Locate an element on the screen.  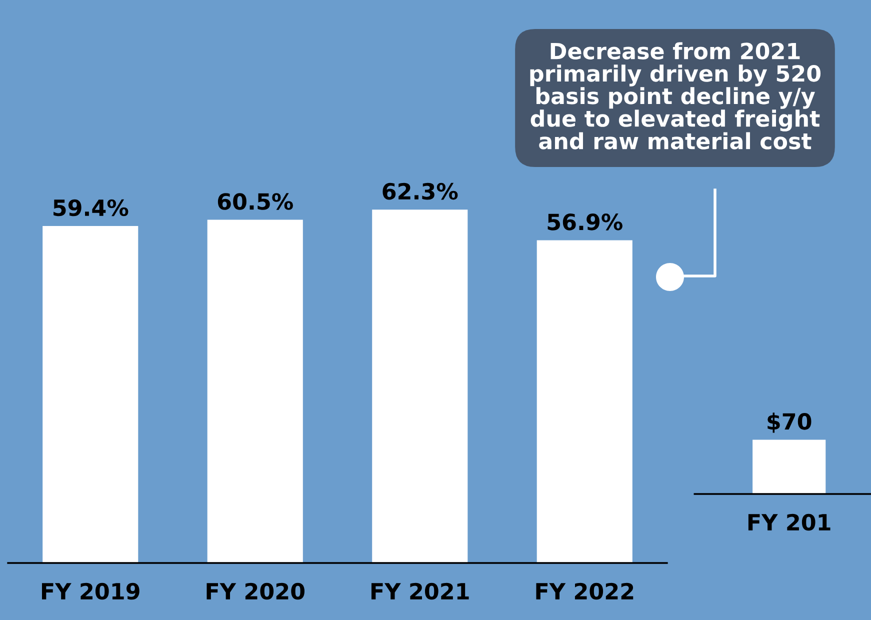
x-tick-label: FY 201 is located at coordinates (789, 522).